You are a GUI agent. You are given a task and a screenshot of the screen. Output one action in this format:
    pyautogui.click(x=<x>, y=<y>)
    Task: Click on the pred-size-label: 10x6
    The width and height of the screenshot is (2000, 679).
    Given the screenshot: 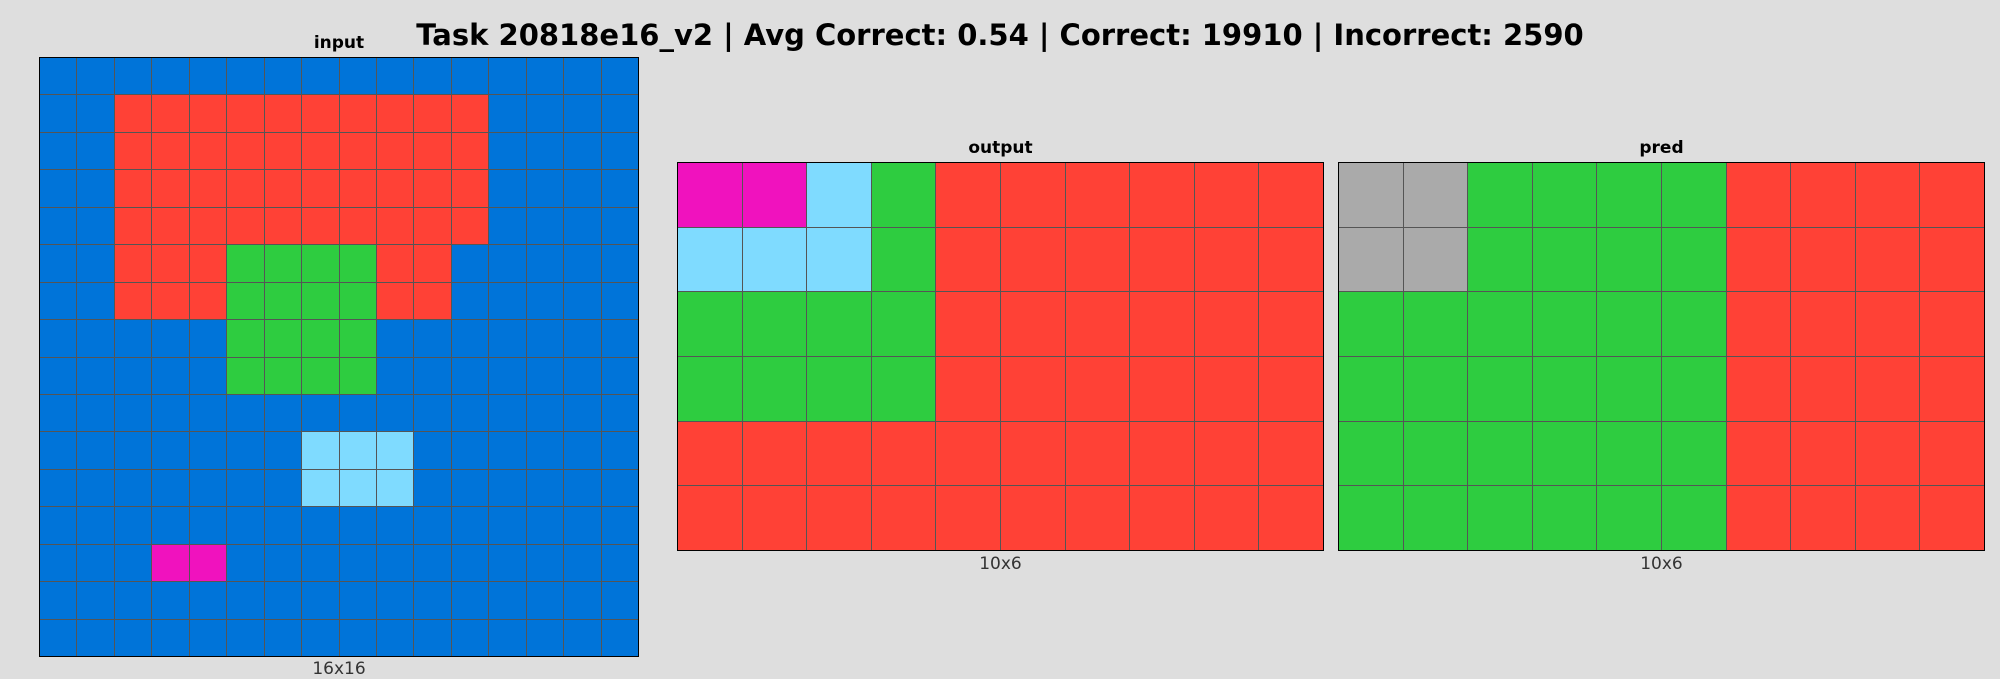 What is the action you would take?
    pyautogui.click(x=1661, y=564)
    